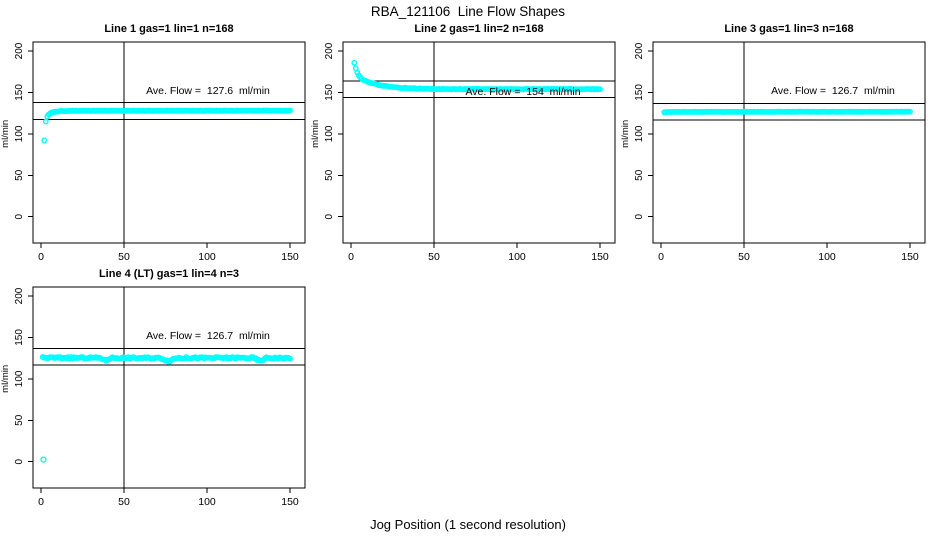 This screenshot has height=540, width=936. What do you see at coordinates (169, 29) in the screenshot?
I see `panel-title-line-1: Line 1 gas=1 lin=1 n=168` at bounding box center [169, 29].